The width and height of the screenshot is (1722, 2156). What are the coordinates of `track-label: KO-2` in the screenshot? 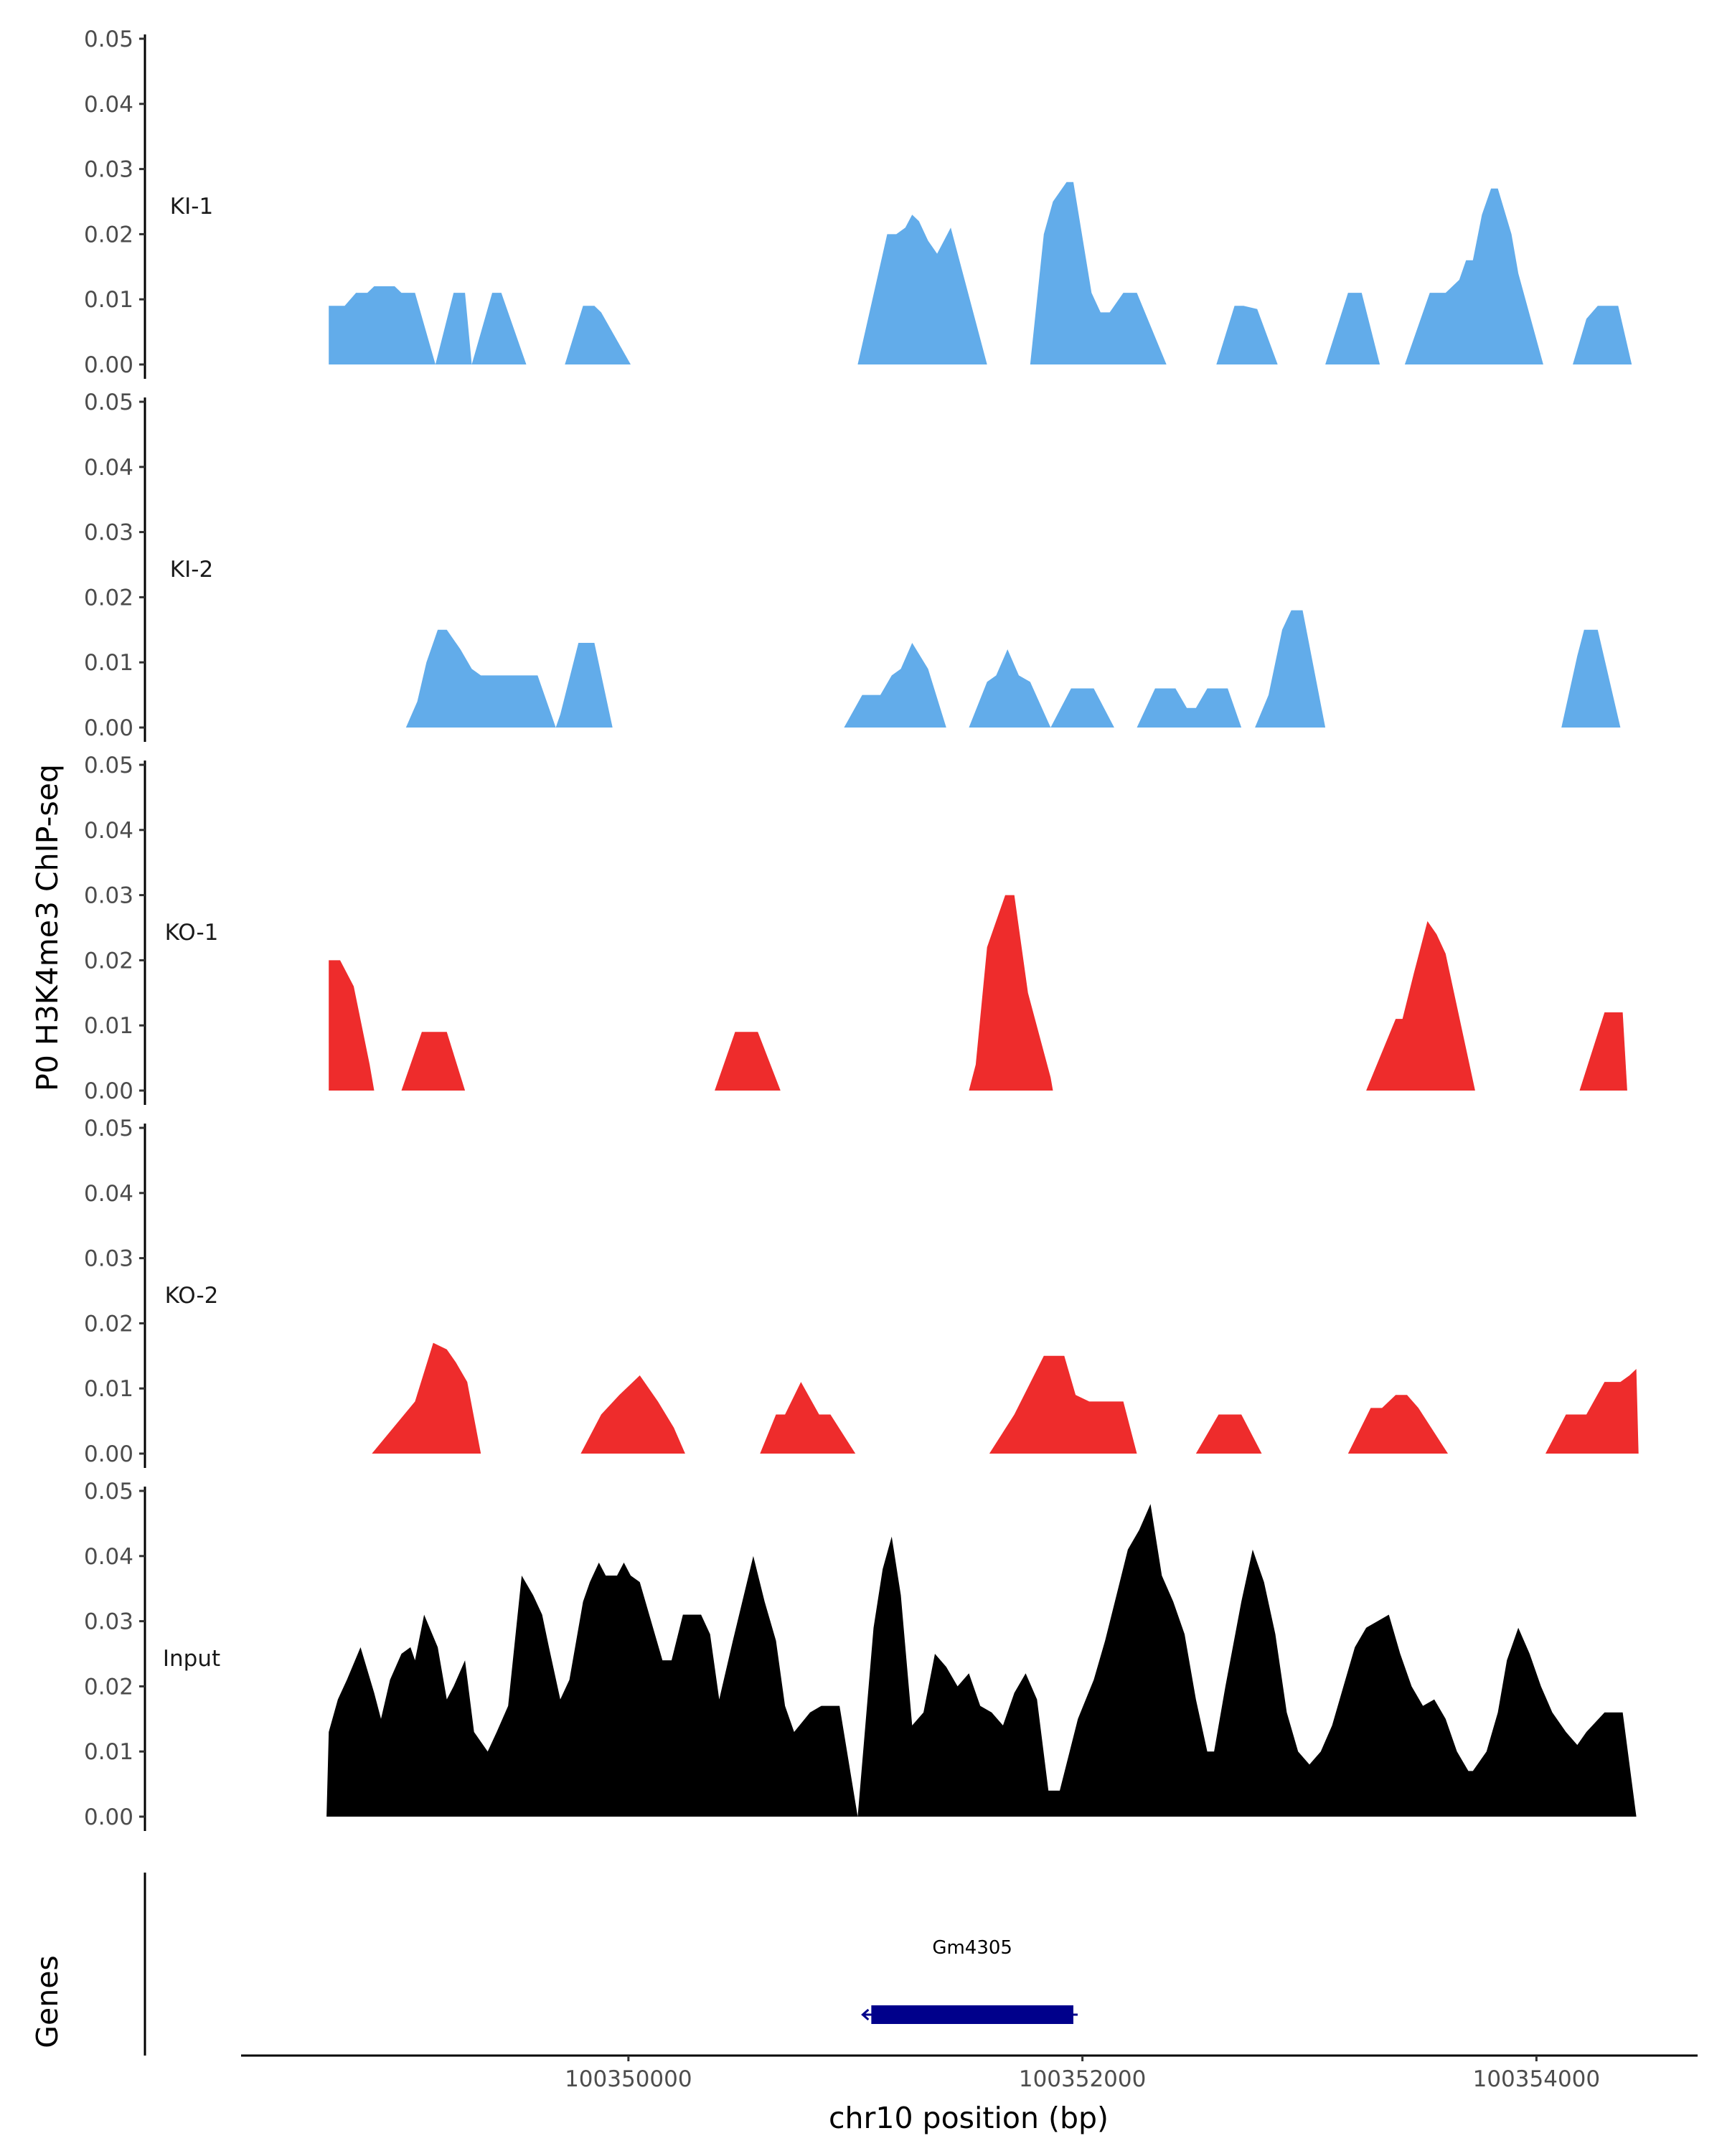 It's located at (192, 1296).